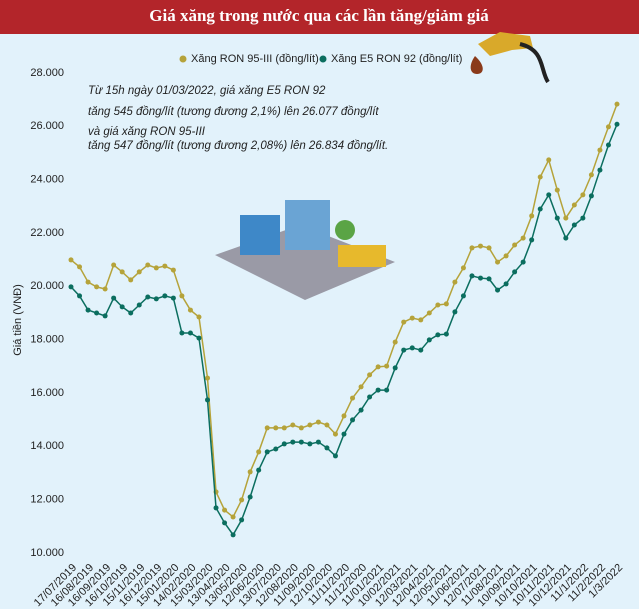 This screenshot has height=609, width=639. Describe the element at coordinates (319, 17) in the screenshot. I see `title-bar` at that location.